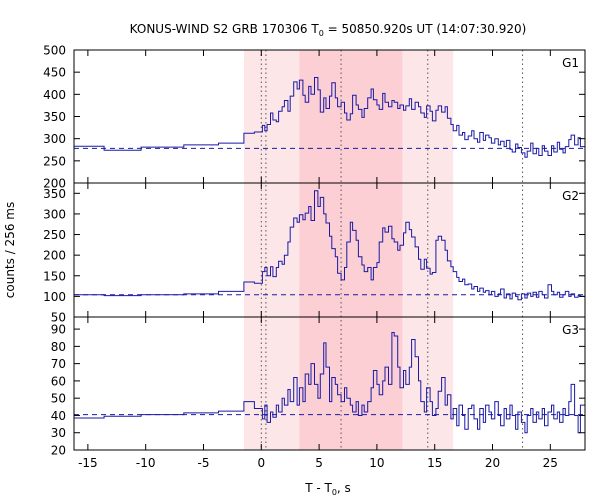 The image size is (600, 504). What do you see at coordinates (88, 463) in the screenshot?
I see `x-tick-label: -15` at bounding box center [88, 463].